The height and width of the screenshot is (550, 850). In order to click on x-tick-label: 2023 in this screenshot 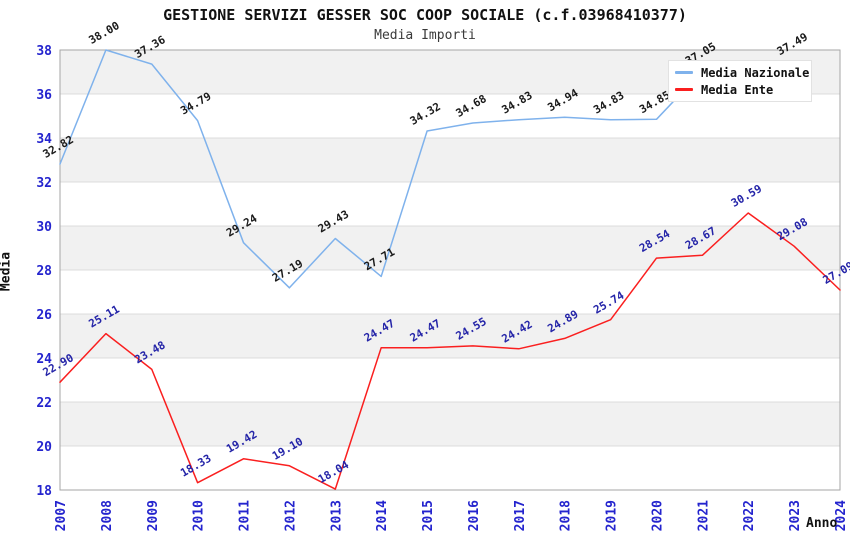, I will do `click(795, 515)`.